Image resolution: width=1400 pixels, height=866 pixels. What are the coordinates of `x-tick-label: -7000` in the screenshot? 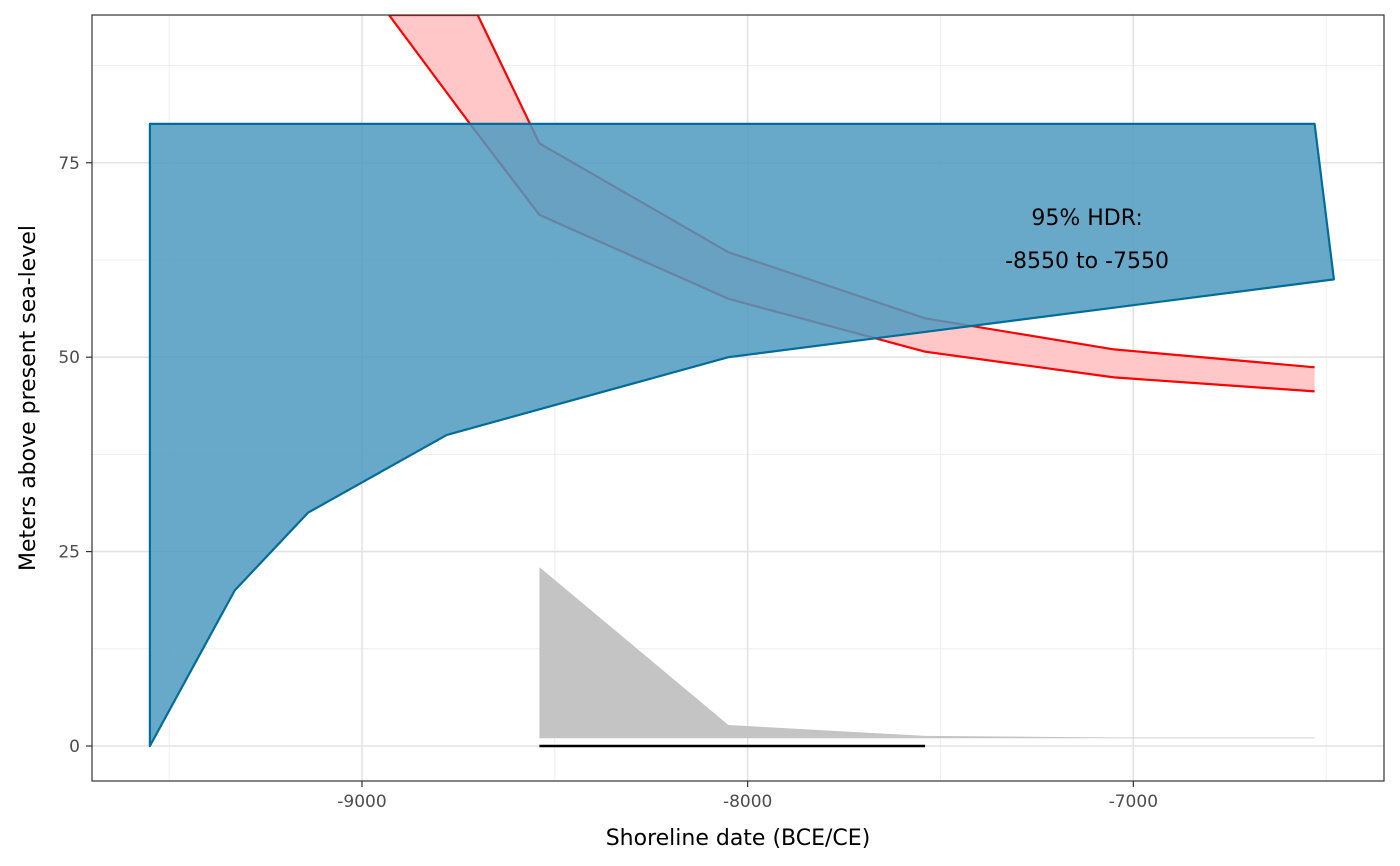 It's located at (1133, 802).